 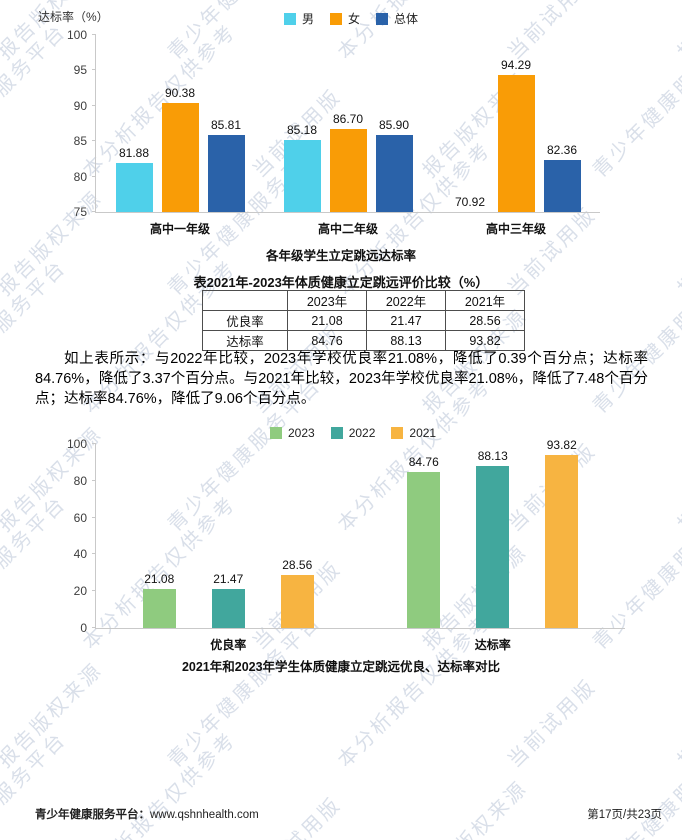 I want to click on bar-value-label: 85.90, so click(x=394, y=124).